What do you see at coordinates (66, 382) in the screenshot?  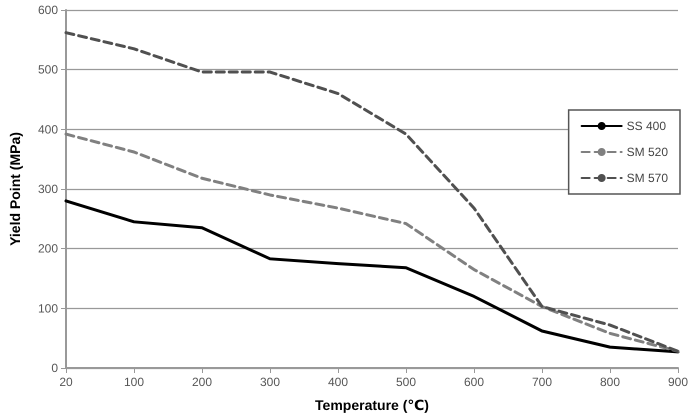 I see `x-tick-label: 20` at bounding box center [66, 382].